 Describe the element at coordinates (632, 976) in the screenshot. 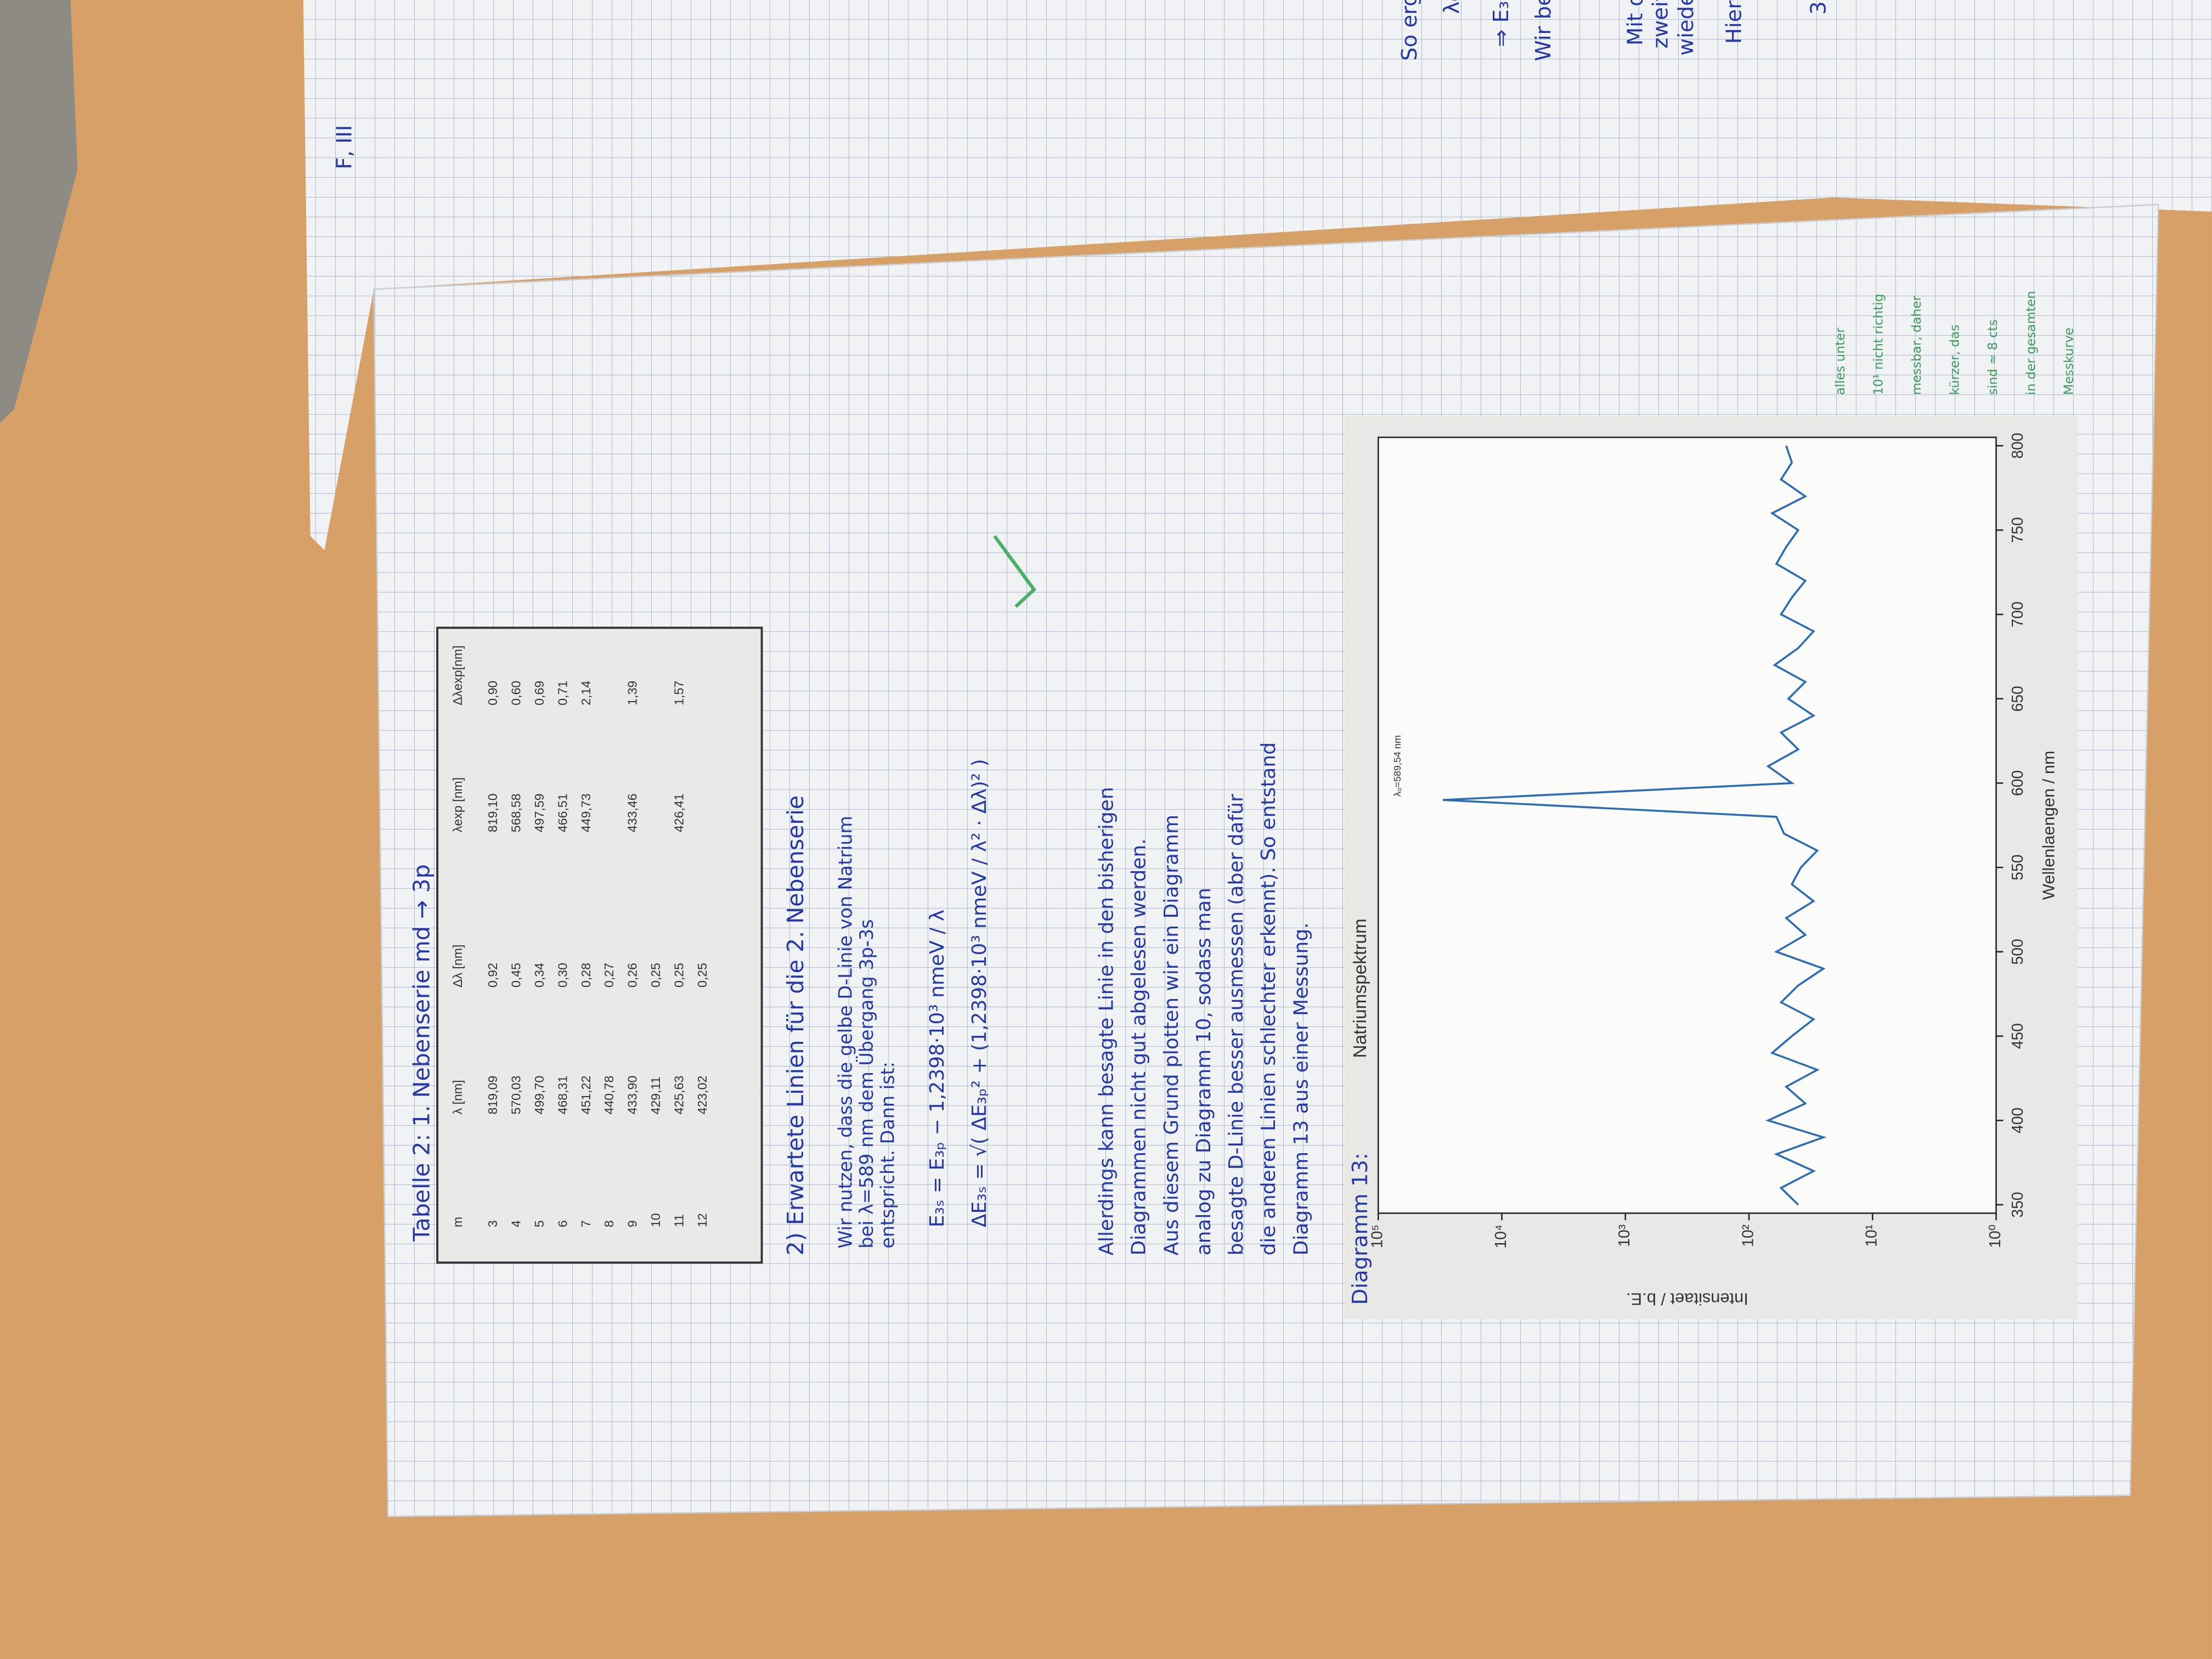

I see `table-cell: 0,26` at that location.